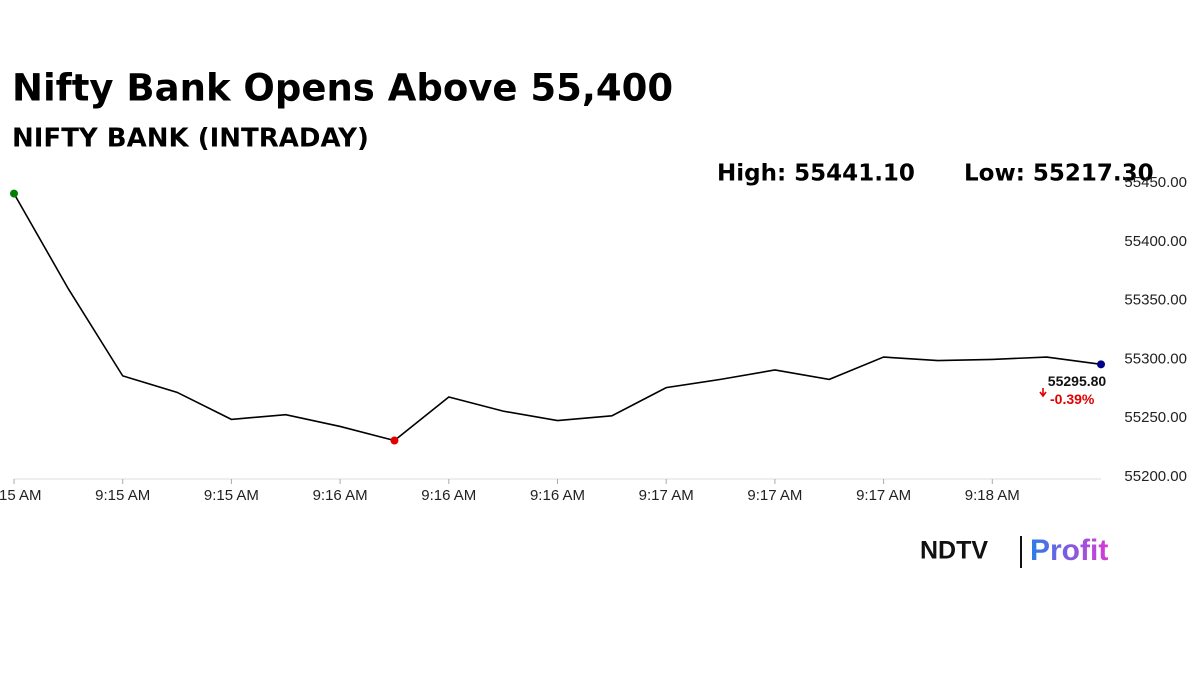 Image resolution: width=1200 pixels, height=675 pixels. Describe the element at coordinates (816, 174) in the screenshot. I see `high-label: High: 55441.10` at that location.